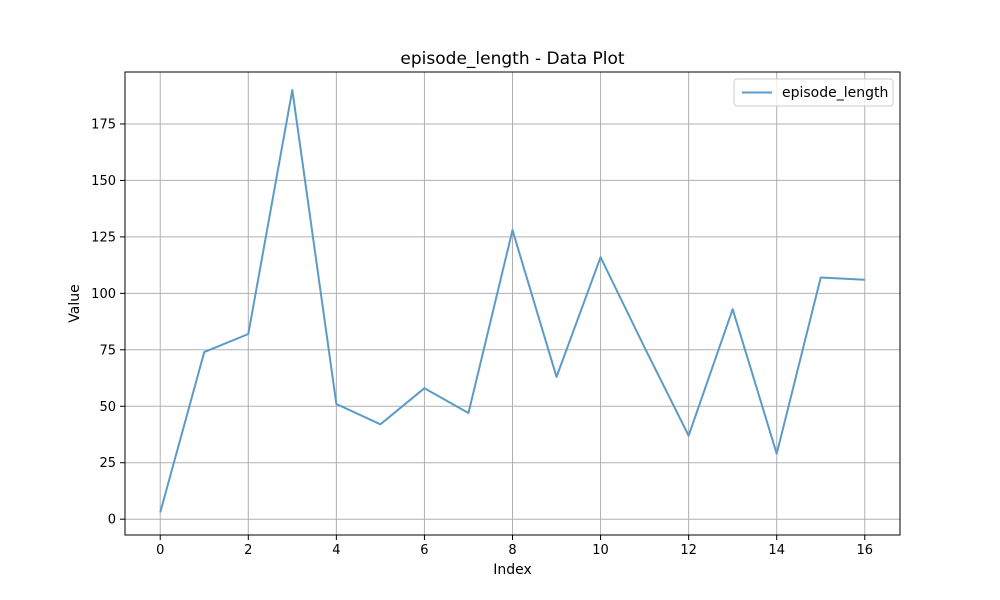 The height and width of the screenshot is (600, 1000). I want to click on y-tick-label: 125, so click(103, 237).